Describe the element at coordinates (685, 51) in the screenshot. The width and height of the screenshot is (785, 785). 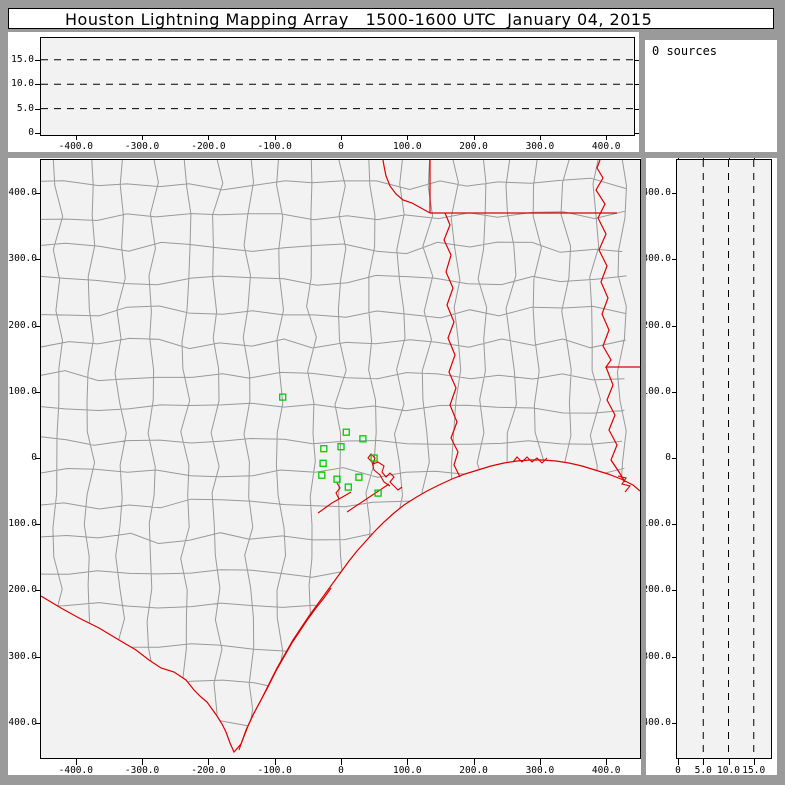
I see `sources-count-label: 0 sources` at that location.